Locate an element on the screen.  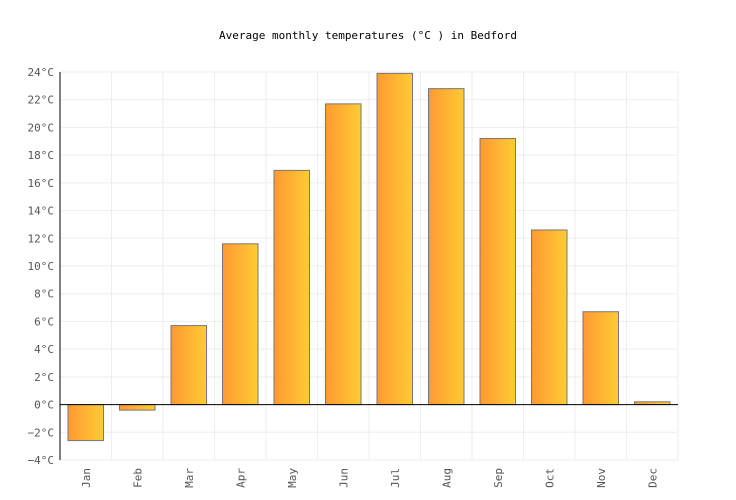
bar-aug is located at coordinates (446, 247).